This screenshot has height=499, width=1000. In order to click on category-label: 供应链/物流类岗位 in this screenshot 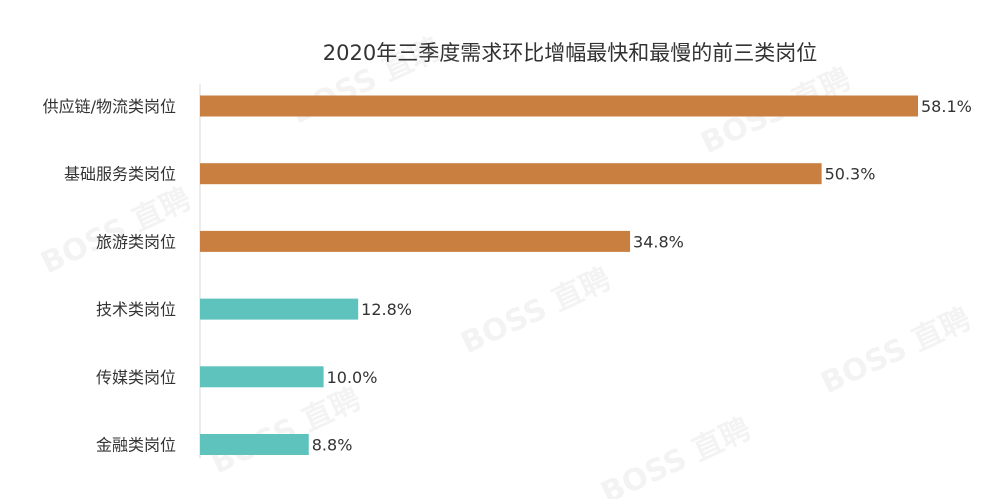, I will do `click(109, 106)`.